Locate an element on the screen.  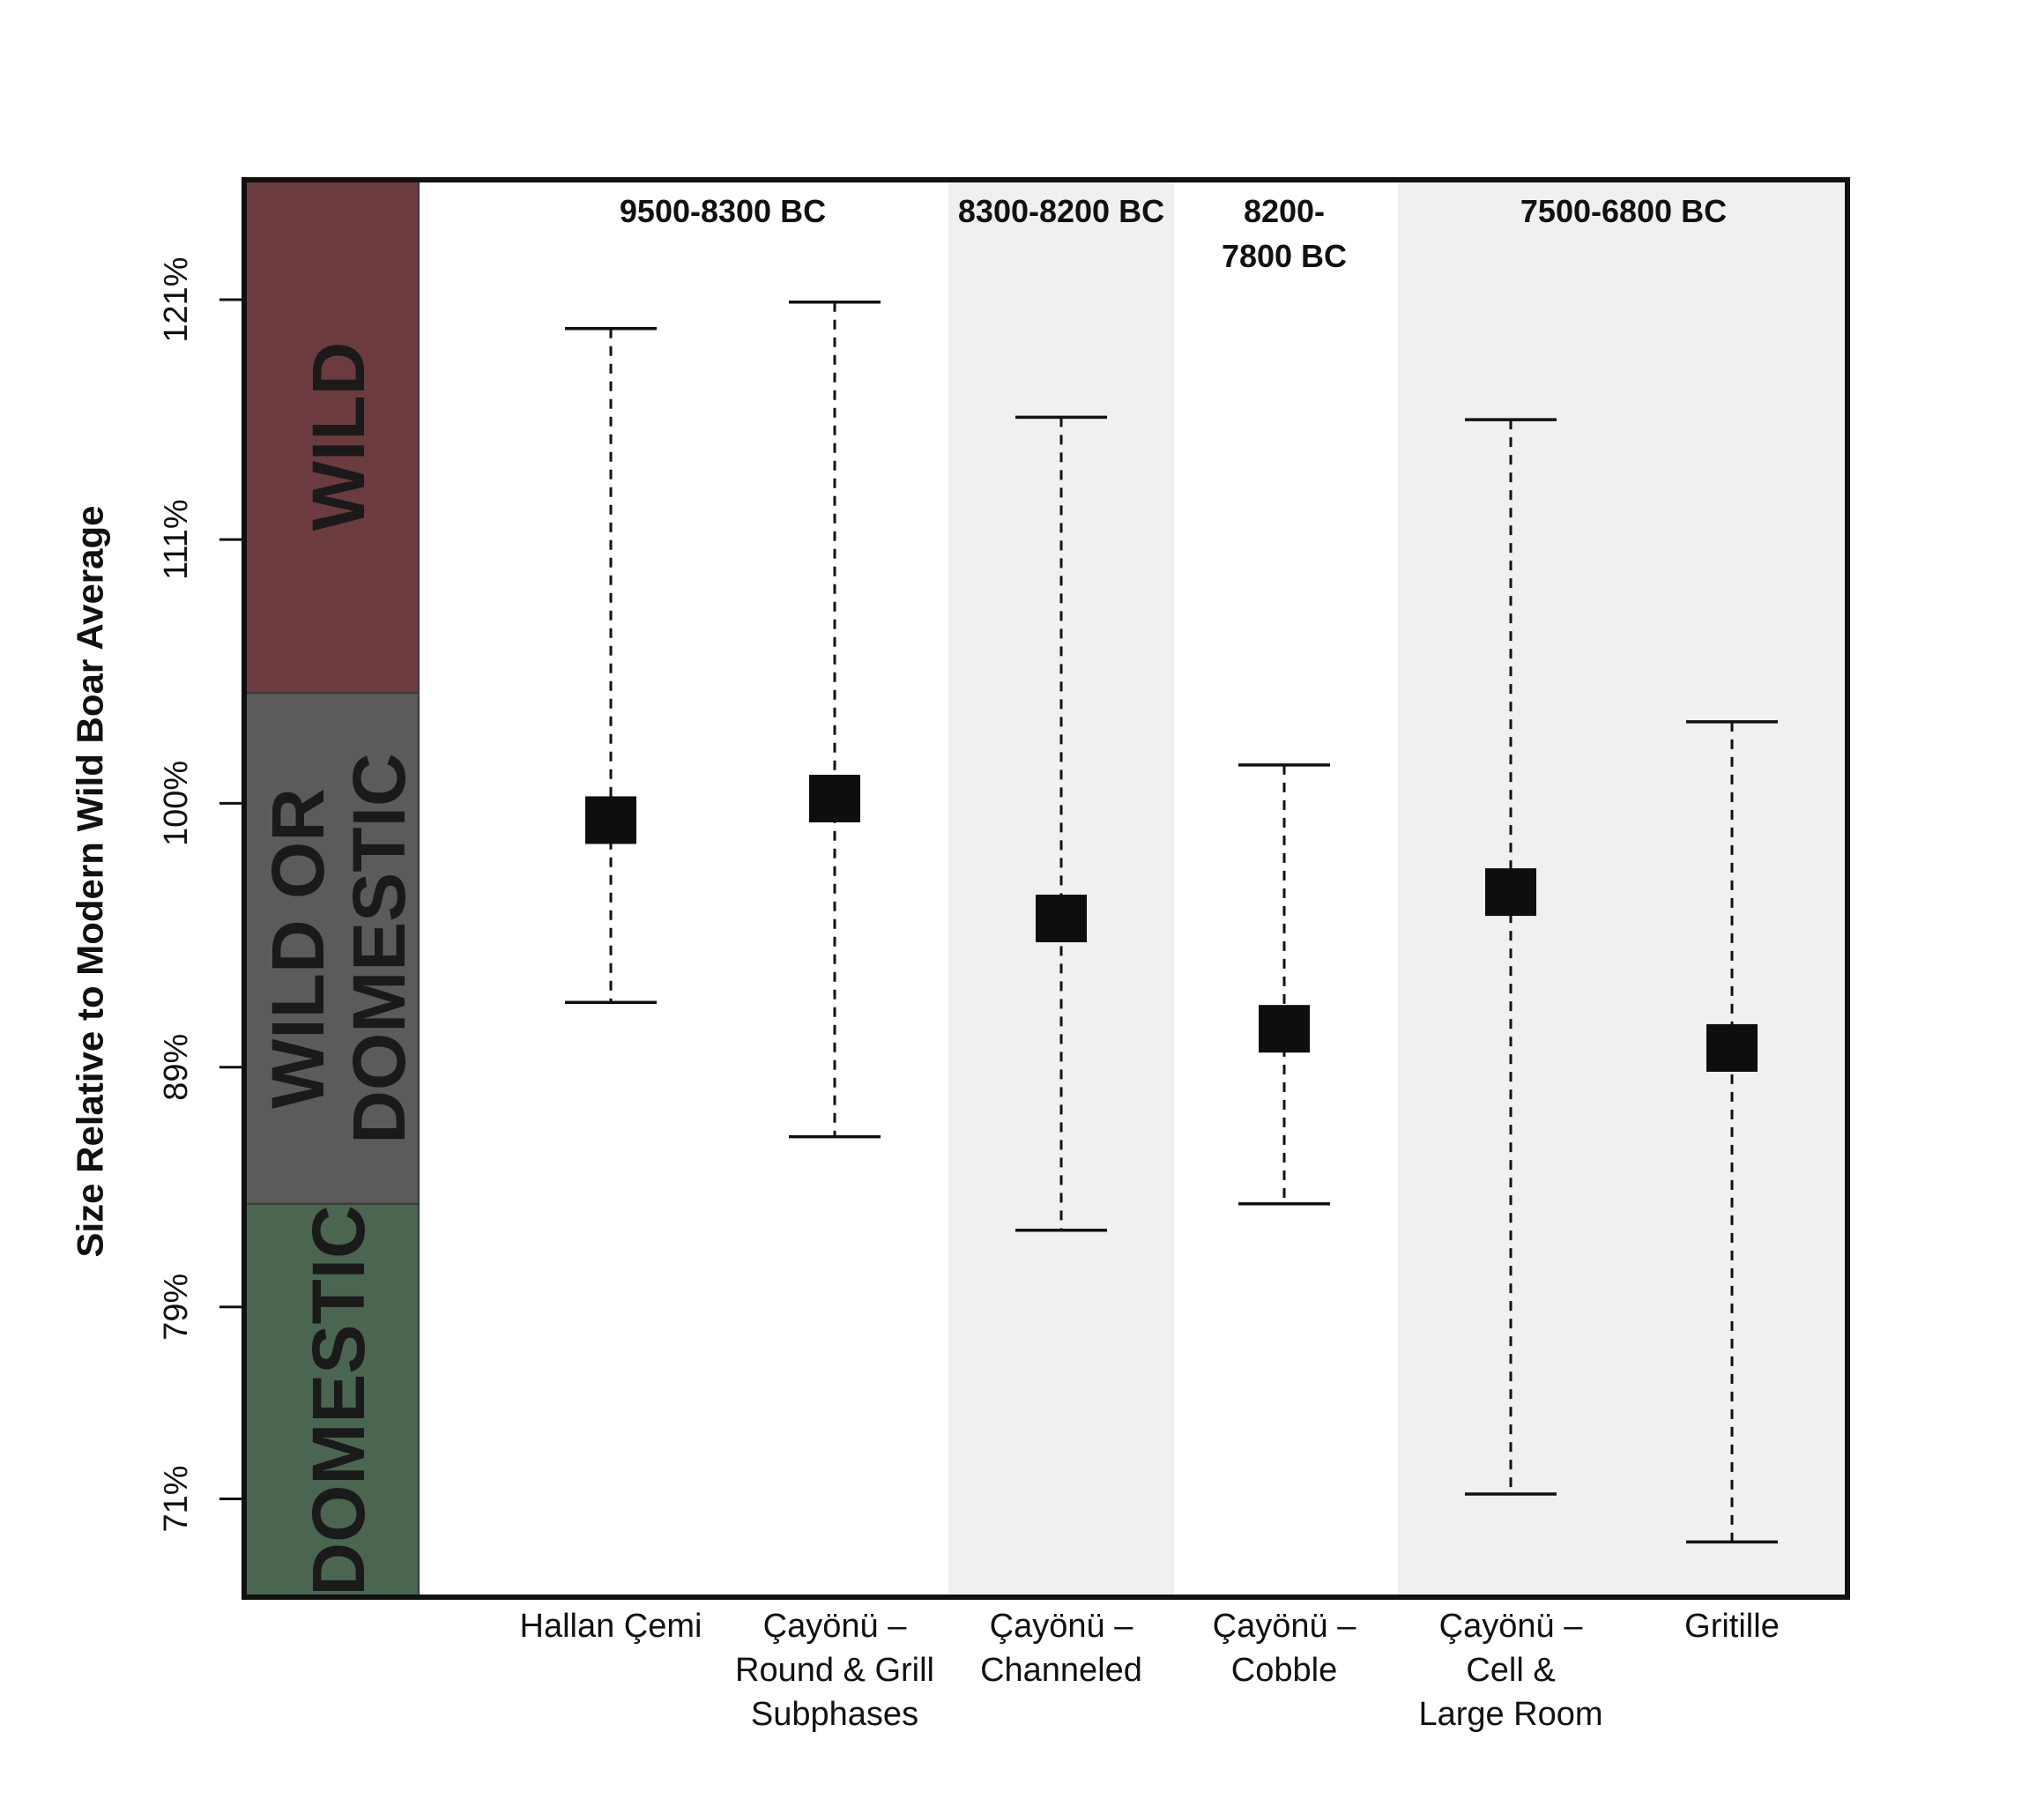
period-label: 7800 BC is located at coordinates (1284, 256).